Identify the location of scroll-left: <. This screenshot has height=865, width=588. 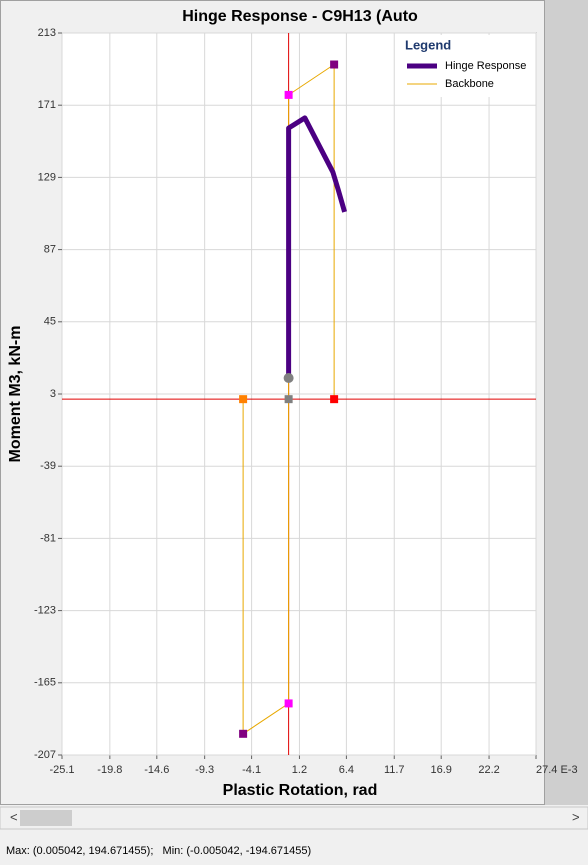
(14, 816).